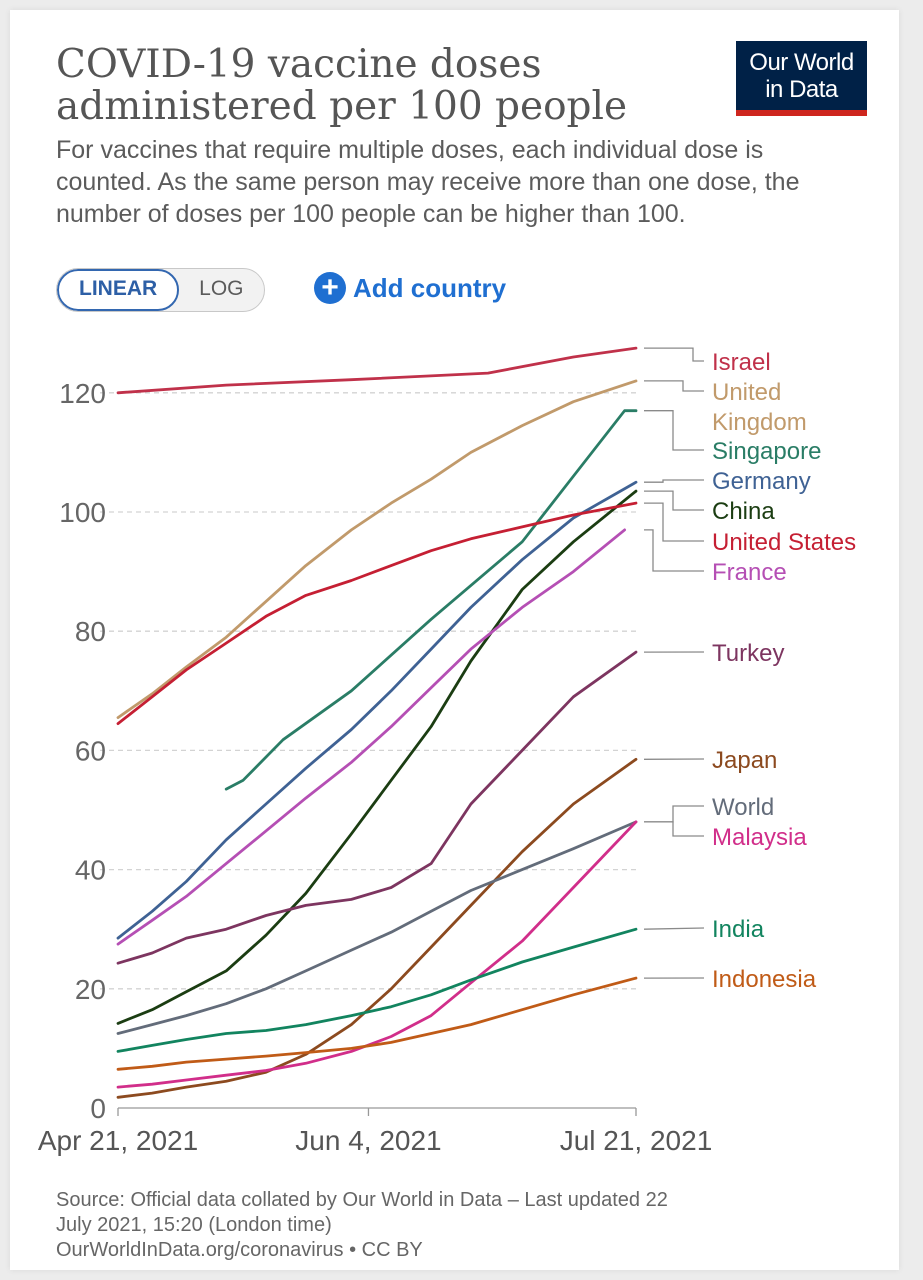 The image size is (923, 1280). Describe the element at coordinates (221, 288) in the screenshot. I see `log-scale-button: LOG` at that location.